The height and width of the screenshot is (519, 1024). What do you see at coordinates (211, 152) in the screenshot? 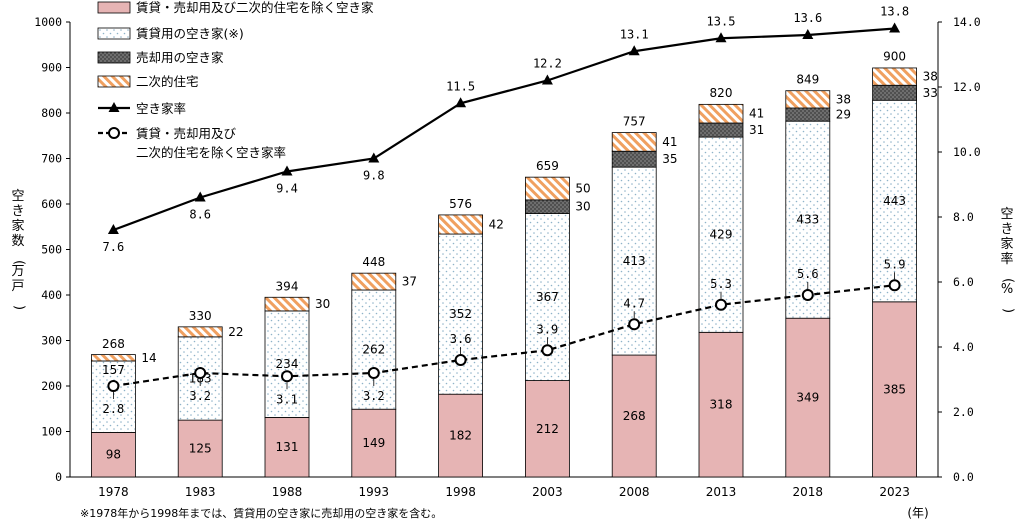
I see `legend-label: 二次的住宅を除く空き家率` at bounding box center [211, 152].